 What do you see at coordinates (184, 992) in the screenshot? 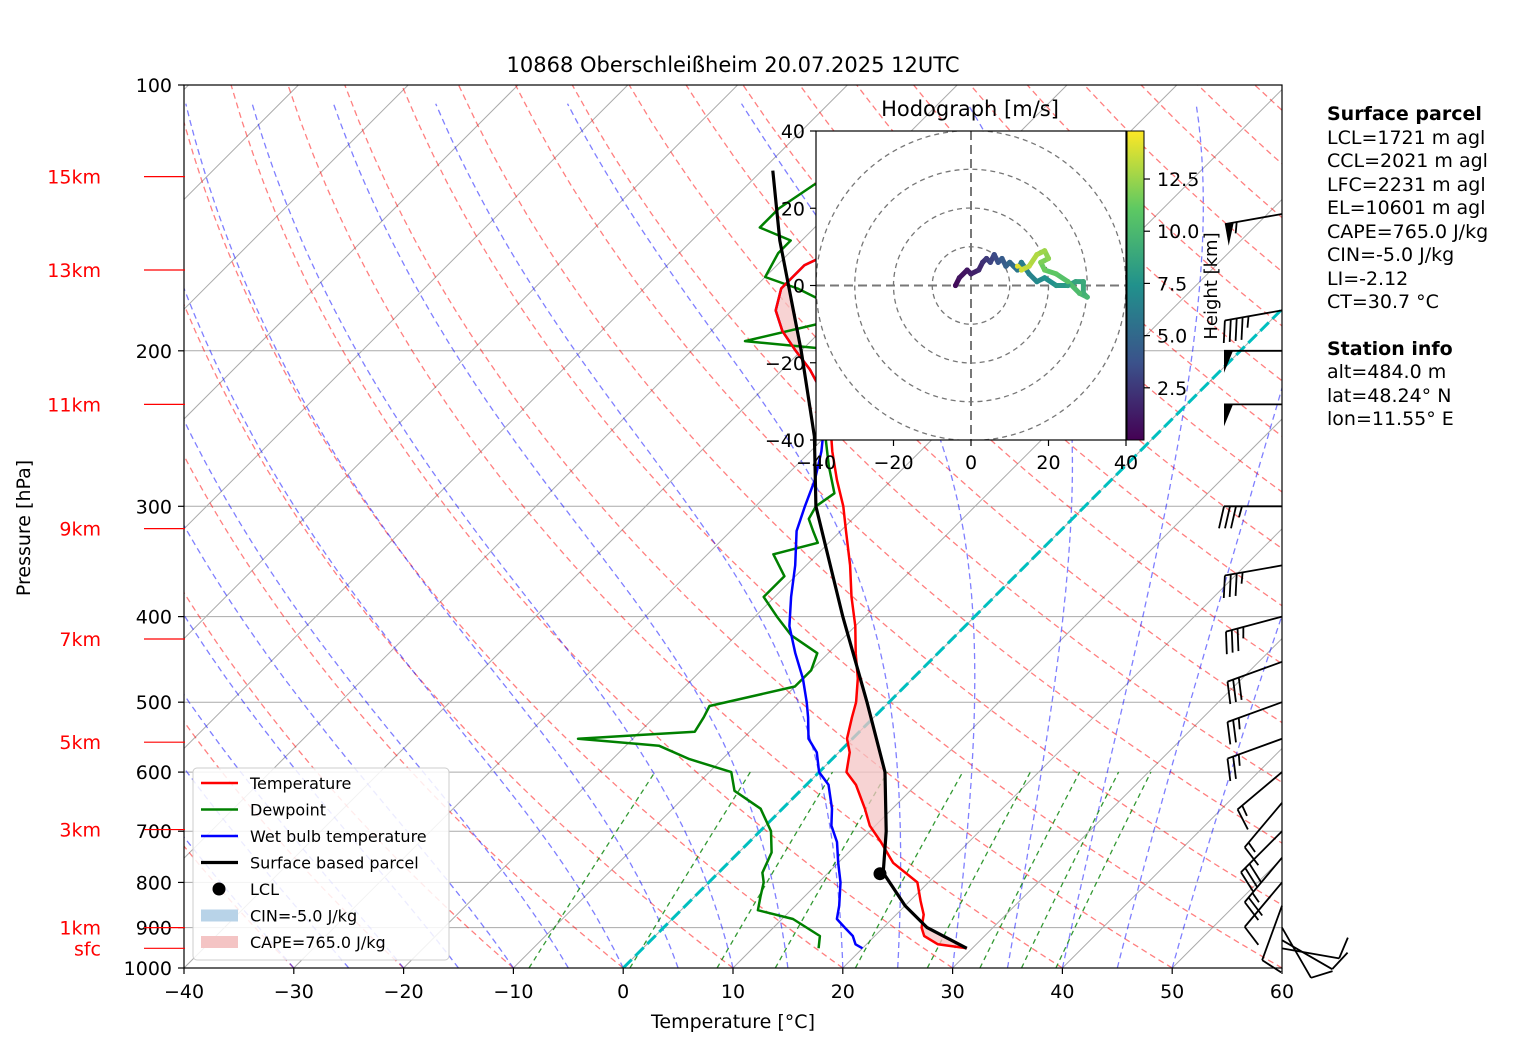
I see `x-tick-label: −40` at bounding box center [184, 992].